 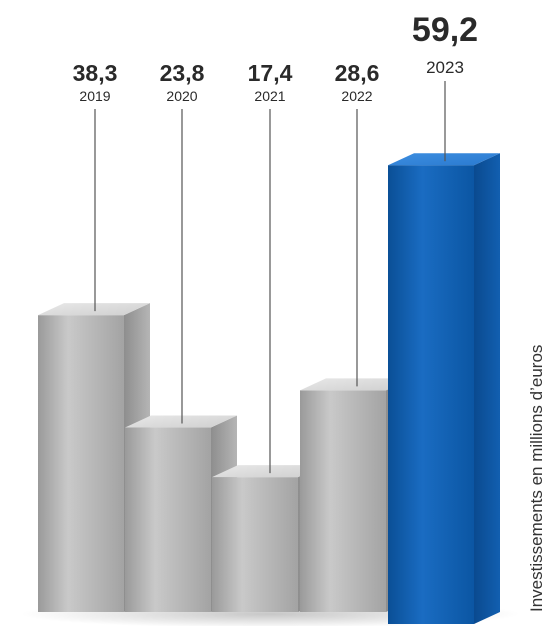 What do you see at coordinates (431, 394) in the screenshot?
I see `bar-front-2023` at bounding box center [431, 394].